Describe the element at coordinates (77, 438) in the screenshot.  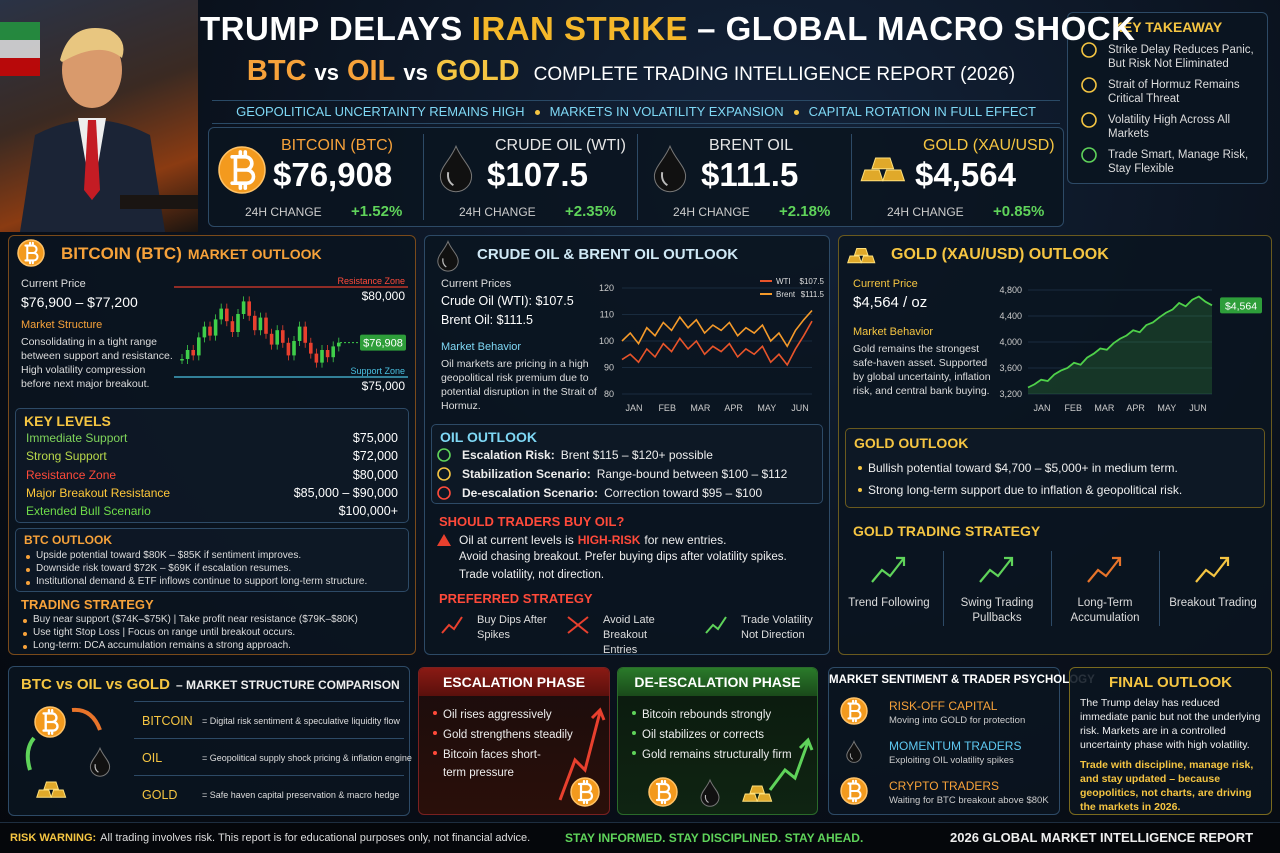
I see `level-label: Immediate Support` at that location.